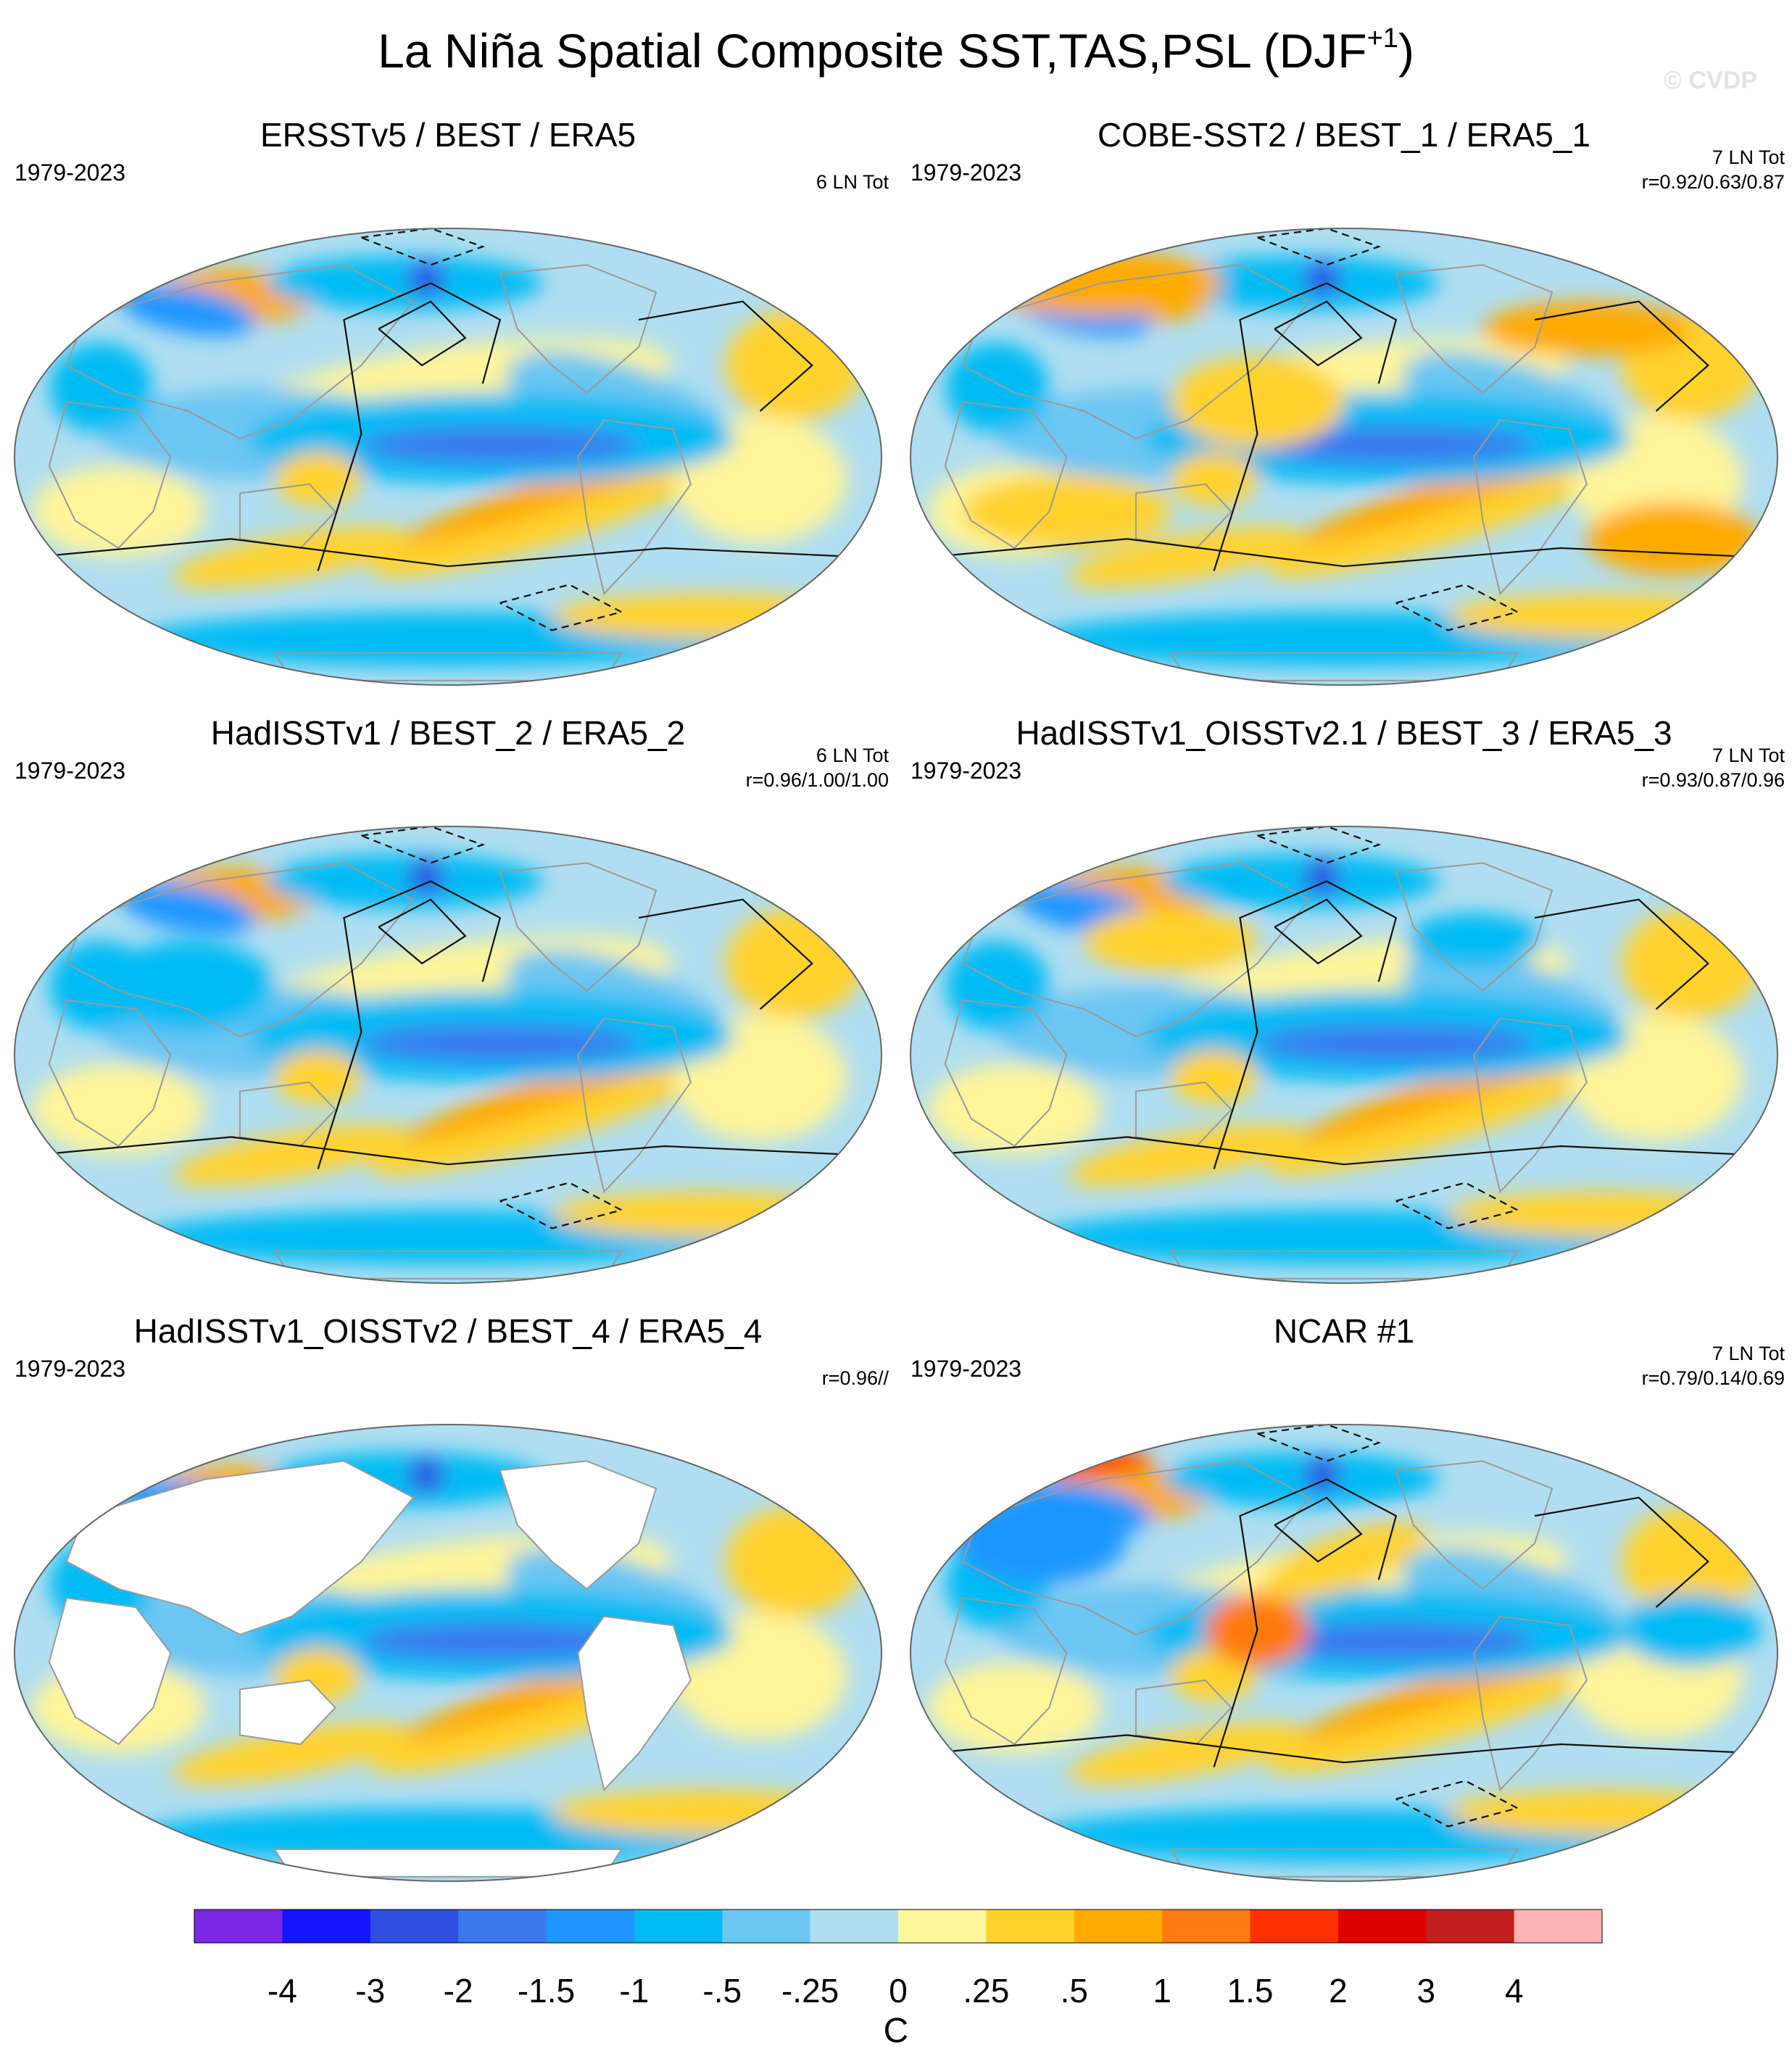 The image size is (1792, 2069). I want to click on map-panel-ersstv5: ERSSTv5 / BEST / ERA5 1979-2023 6 LN Tot, so click(448, 413).